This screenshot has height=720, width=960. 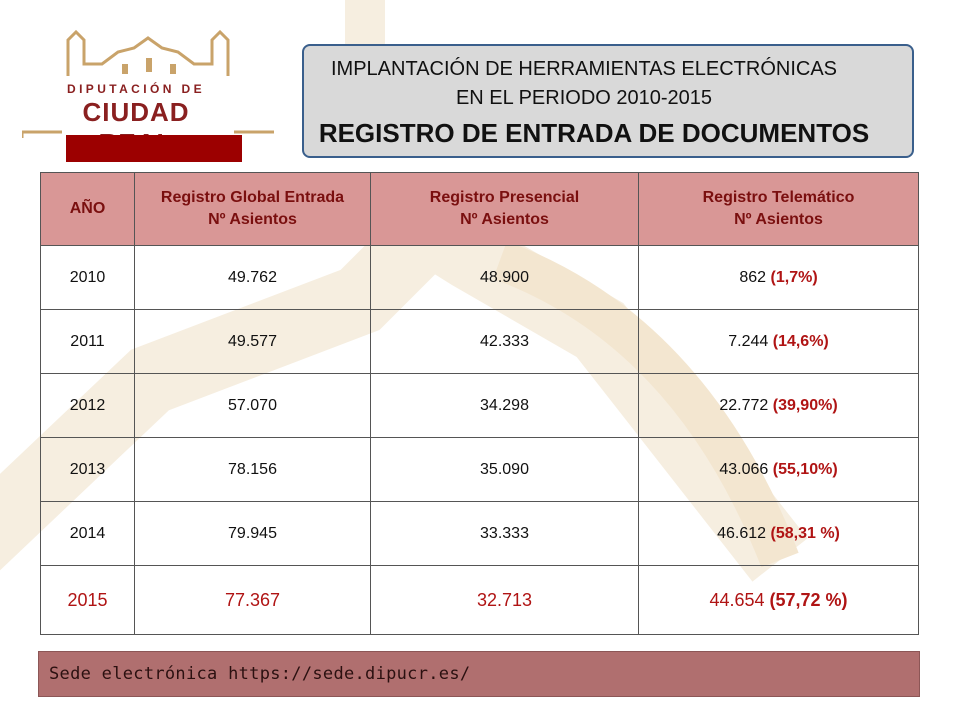 I want to click on table-row: 2012 57.070 34.298 22.772 (39,90%), so click(x=479, y=405).